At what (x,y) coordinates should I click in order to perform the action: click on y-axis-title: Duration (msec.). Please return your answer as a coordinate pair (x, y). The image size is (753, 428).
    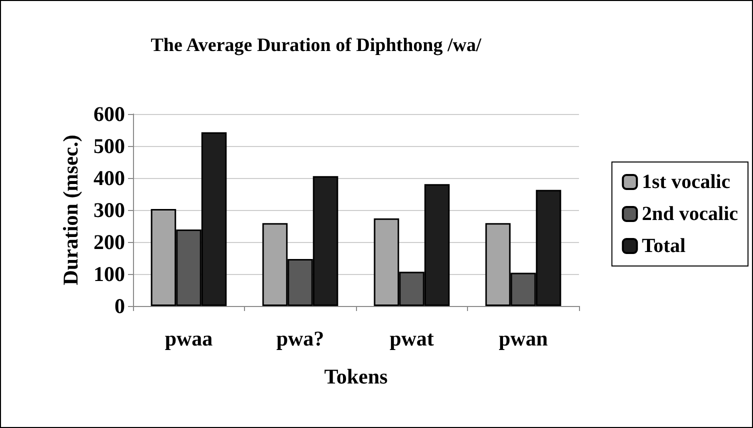
    Looking at the image, I should click on (70, 210).